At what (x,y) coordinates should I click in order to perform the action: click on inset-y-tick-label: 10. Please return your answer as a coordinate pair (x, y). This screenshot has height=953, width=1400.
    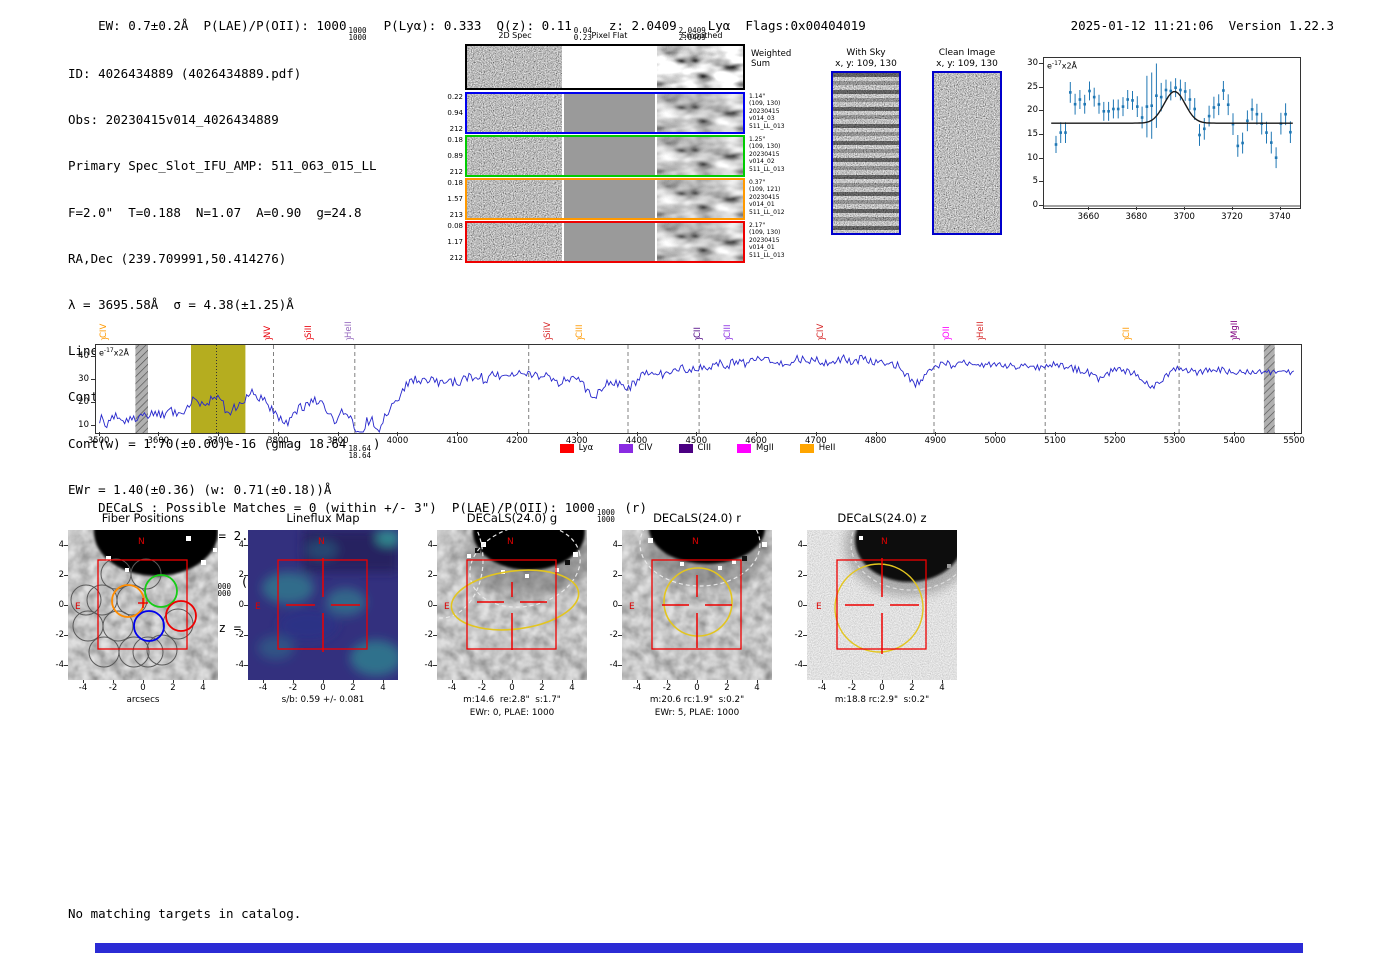
    Looking at the image, I should click on (1032, 157).